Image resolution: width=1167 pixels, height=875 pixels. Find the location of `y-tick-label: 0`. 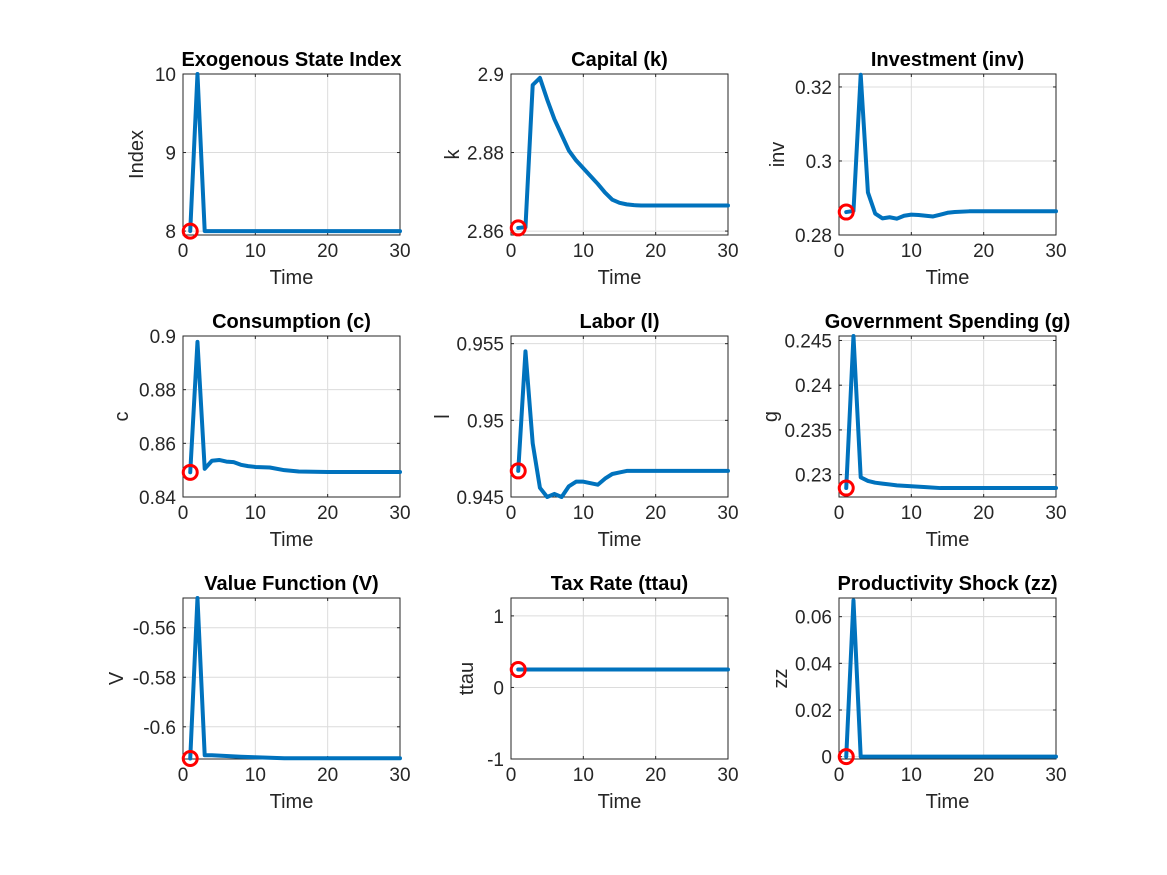

y-tick-label: 0 is located at coordinates (498, 688).